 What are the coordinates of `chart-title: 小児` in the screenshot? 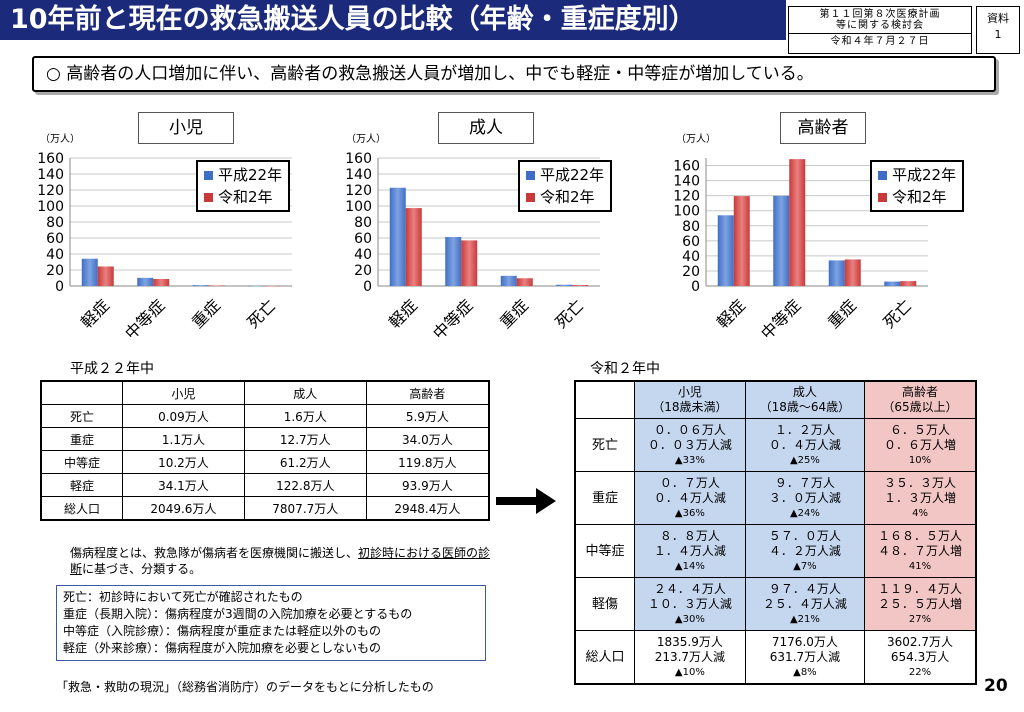 It's located at (186, 128).